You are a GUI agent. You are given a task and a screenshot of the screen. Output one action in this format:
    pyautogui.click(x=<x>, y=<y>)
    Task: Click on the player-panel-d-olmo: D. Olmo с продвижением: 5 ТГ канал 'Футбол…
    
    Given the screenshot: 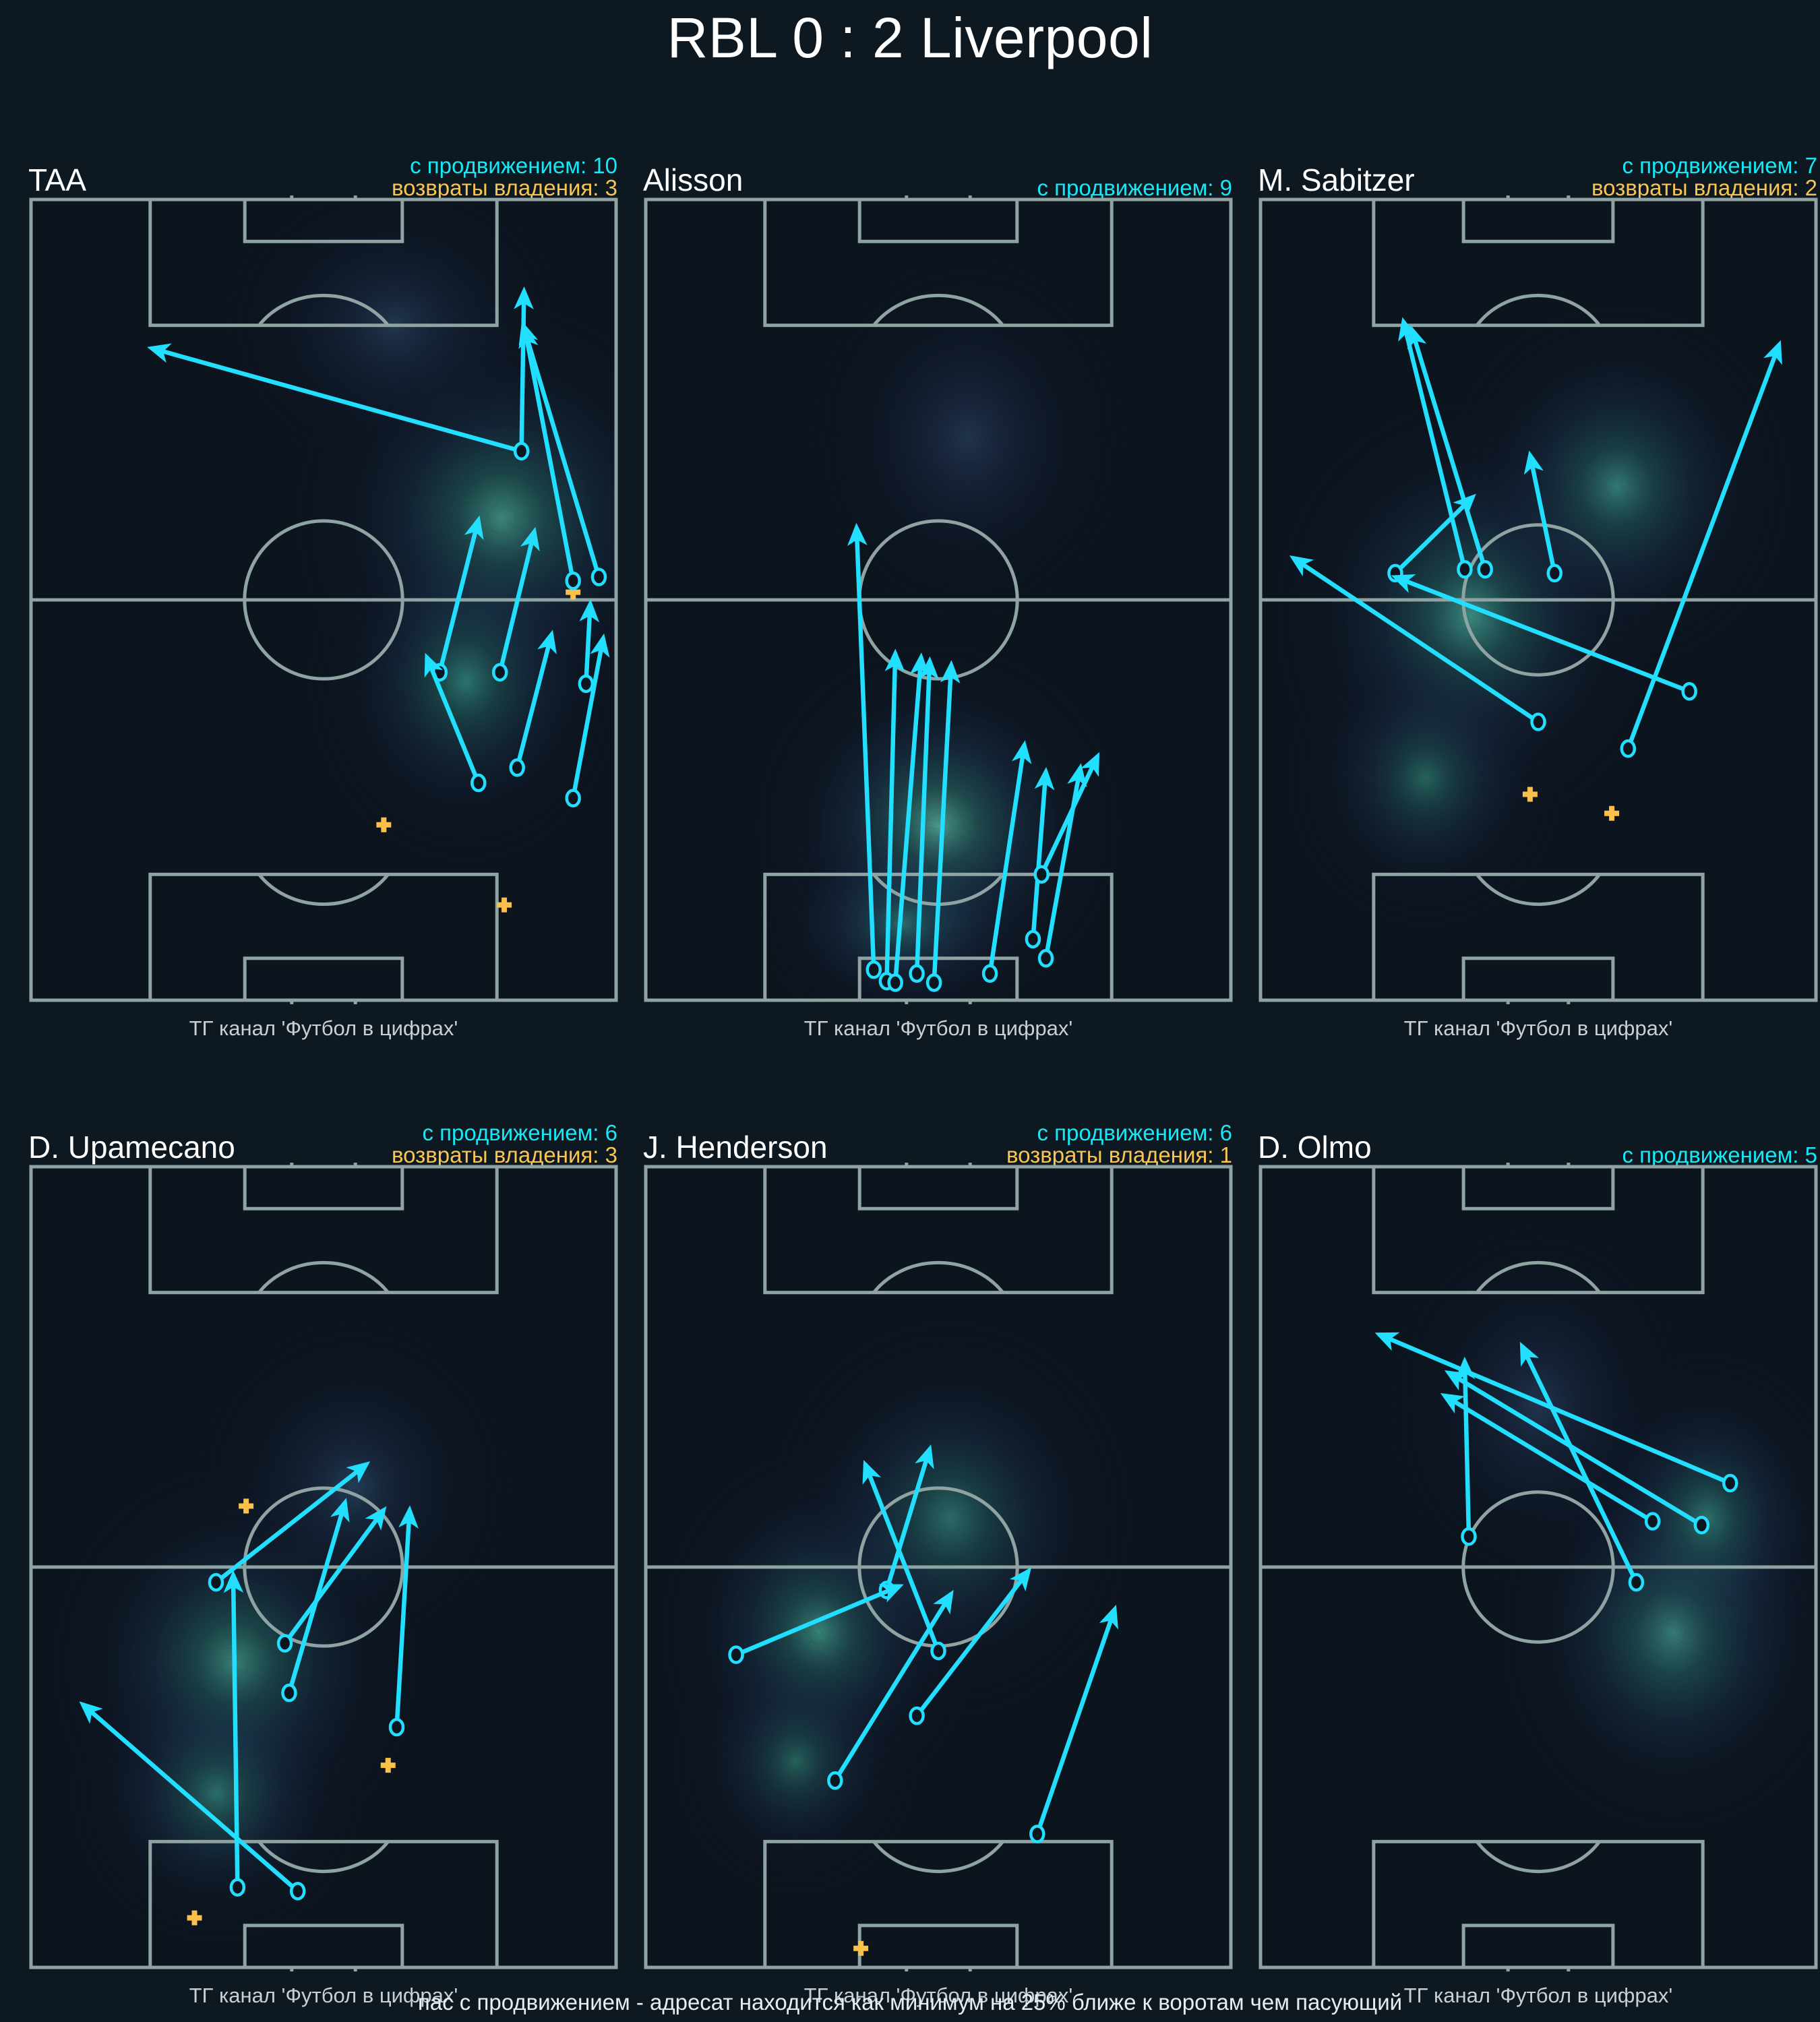 What is the action you would take?
    pyautogui.click(x=1538, y=1565)
    